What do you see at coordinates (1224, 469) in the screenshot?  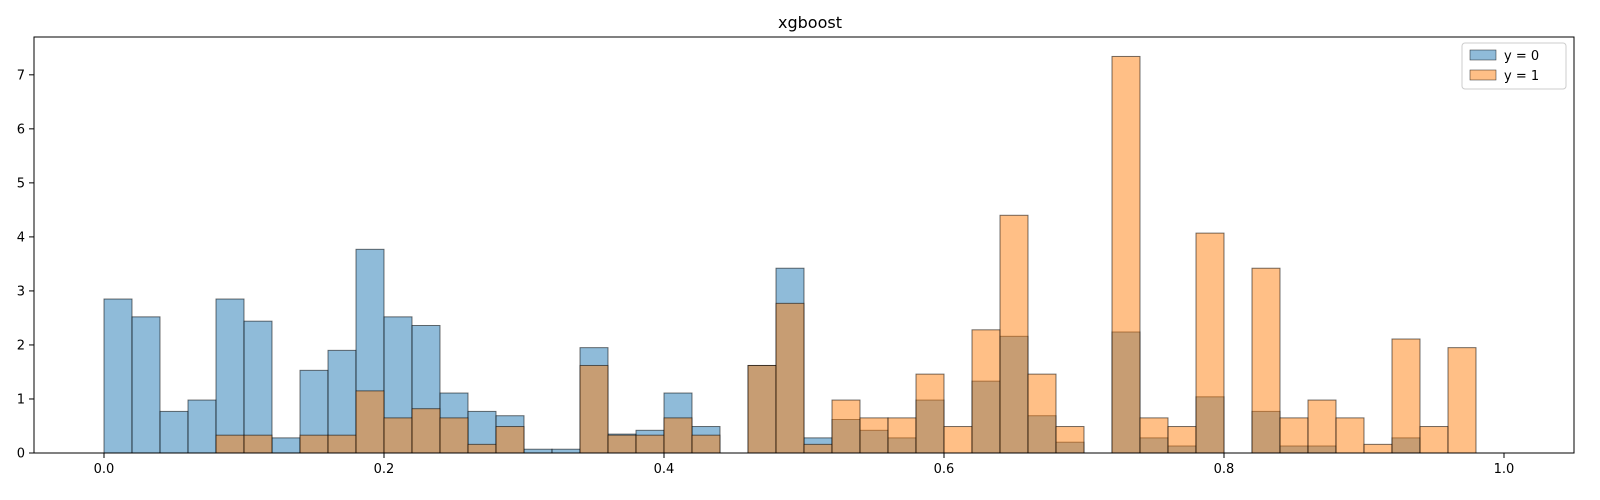 I see `x-tick-label: 0.8` at bounding box center [1224, 469].